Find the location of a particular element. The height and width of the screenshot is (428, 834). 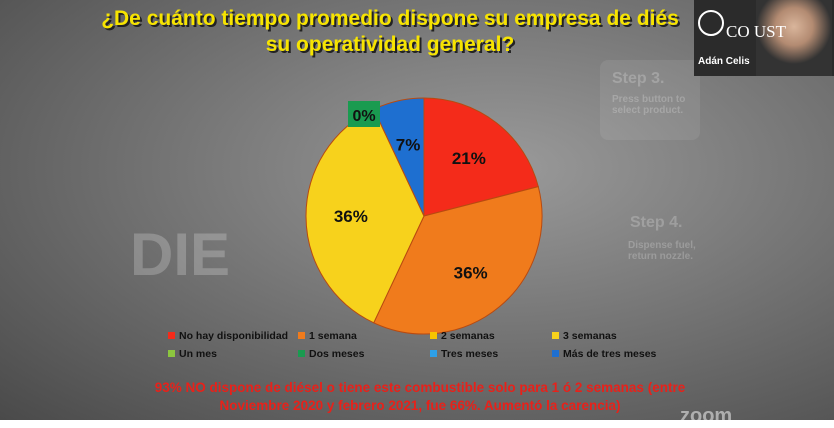

legend-label: 2 semanas is located at coordinates (468, 336).